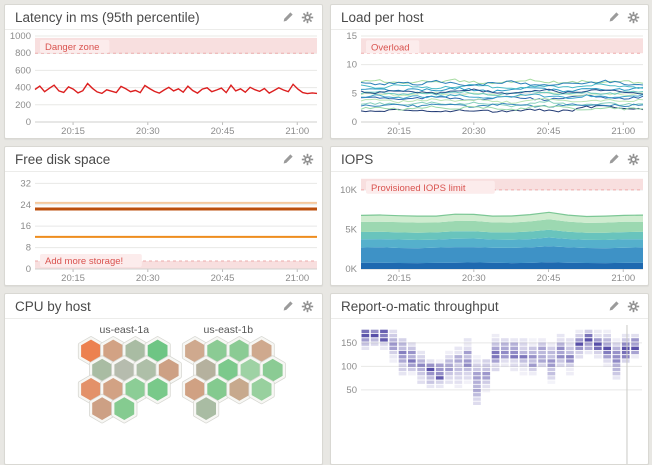 This screenshot has height=465, width=652. I want to click on svg-text: us-east-1b, so click(228, 330).